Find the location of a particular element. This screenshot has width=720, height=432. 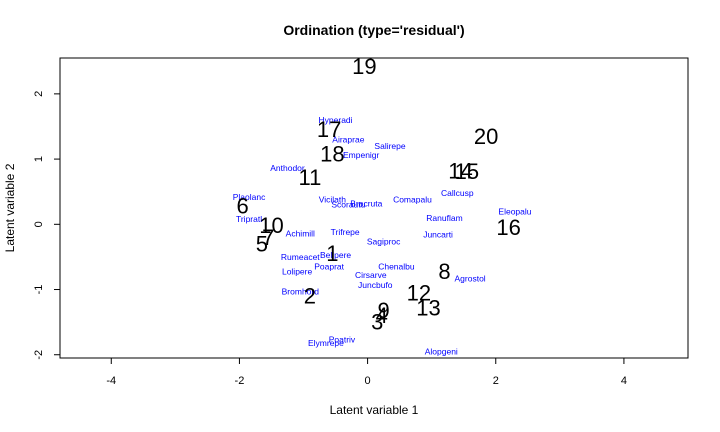

site-label: 19 is located at coordinates (364, 66).